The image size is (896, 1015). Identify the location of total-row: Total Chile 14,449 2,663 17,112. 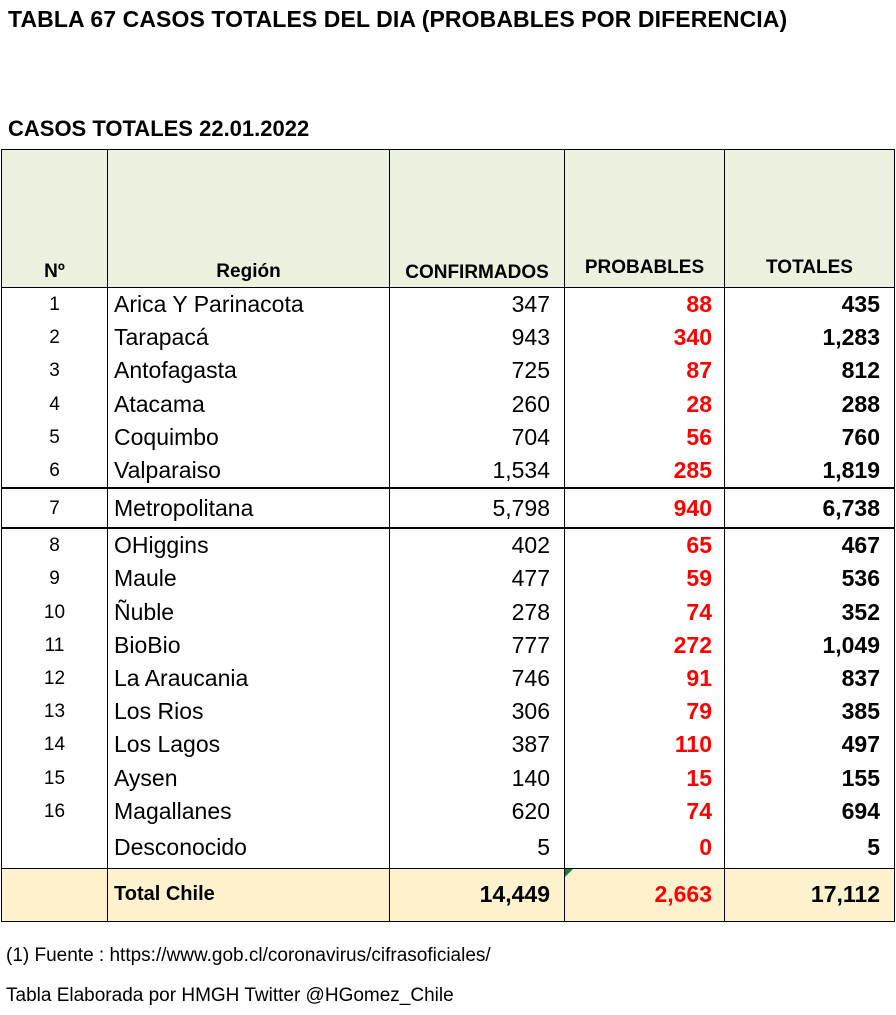
(448, 894).